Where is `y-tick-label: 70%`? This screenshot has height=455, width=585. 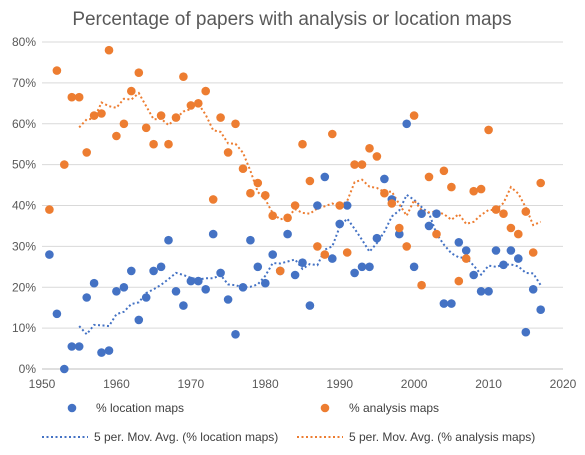
y-tick-label: 70% is located at coordinates (24, 83).